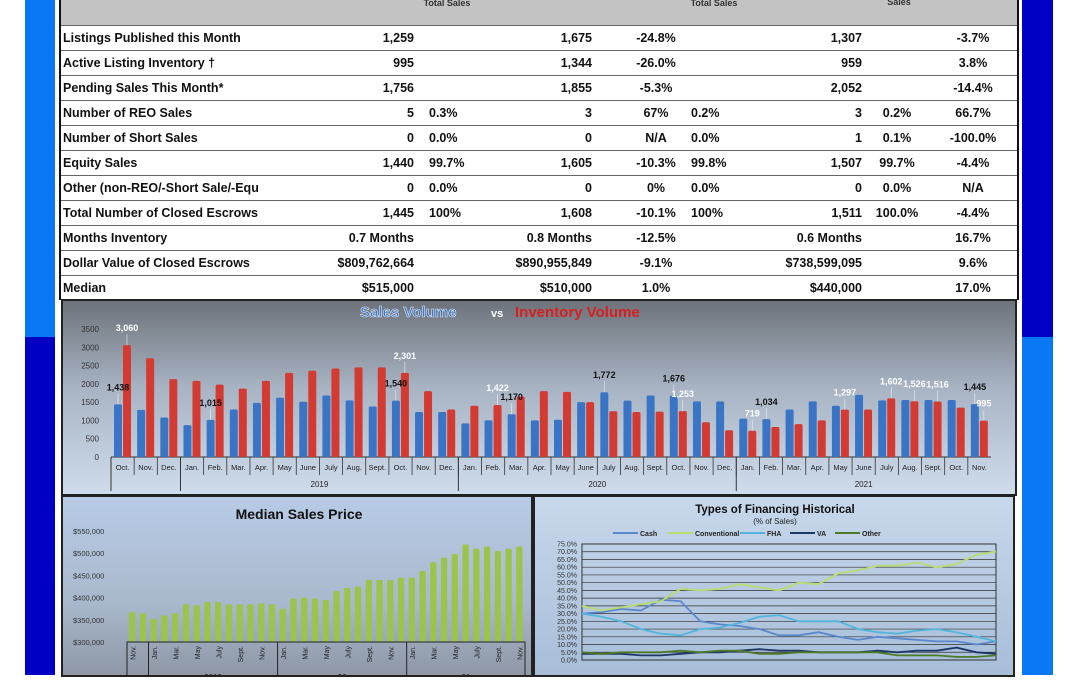 Image resolution: width=1080 pixels, height=680 pixels. Describe the element at coordinates (375, 263) in the screenshot. I see `cell-c1-value: $809,762,664` at that location.